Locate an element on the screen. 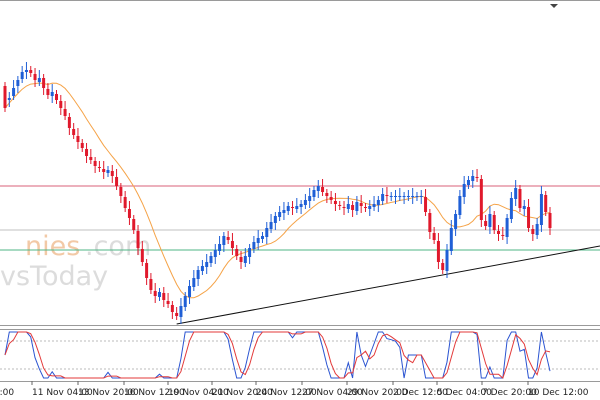 This screenshot has height=400, width=600. x-tick-label: 7 Dec 20:00 is located at coordinates (509, 393).